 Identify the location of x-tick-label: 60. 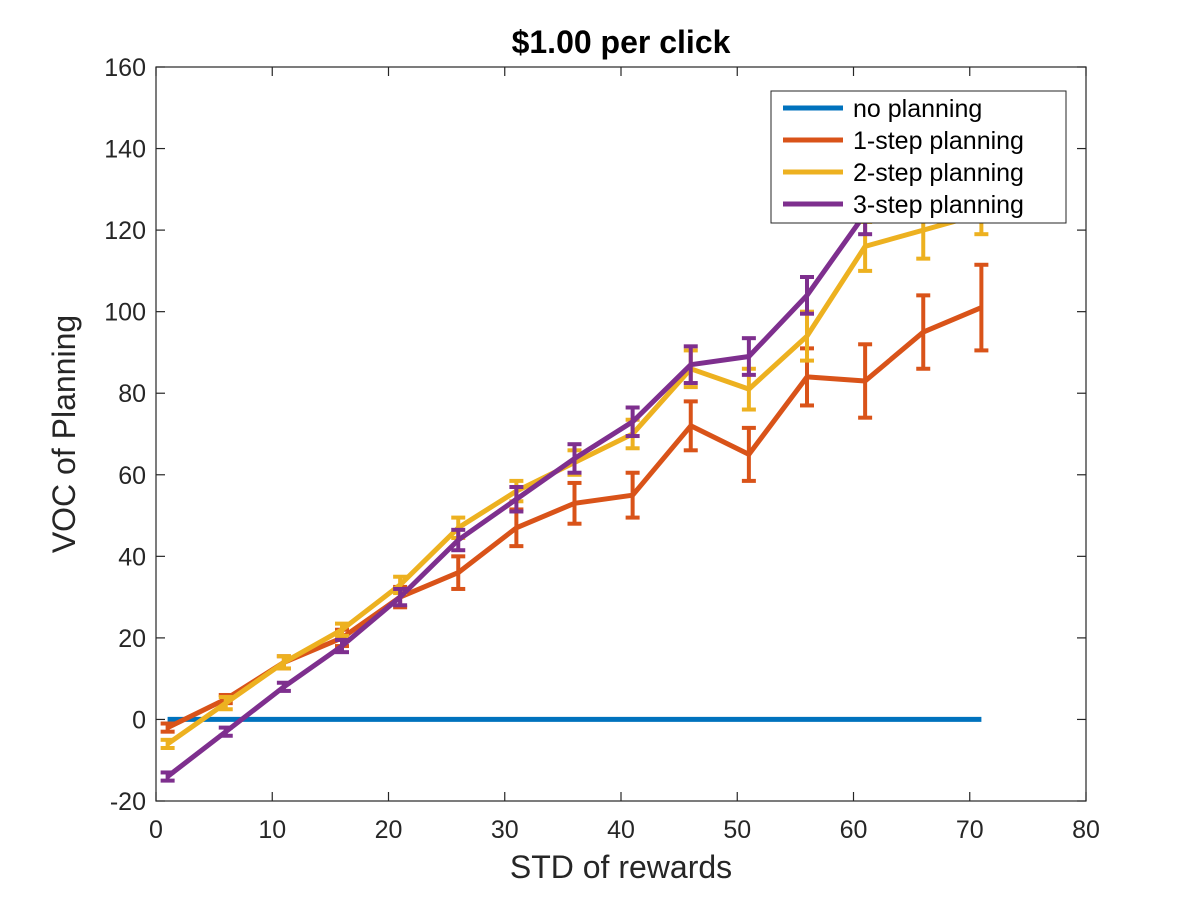
(854, 830).